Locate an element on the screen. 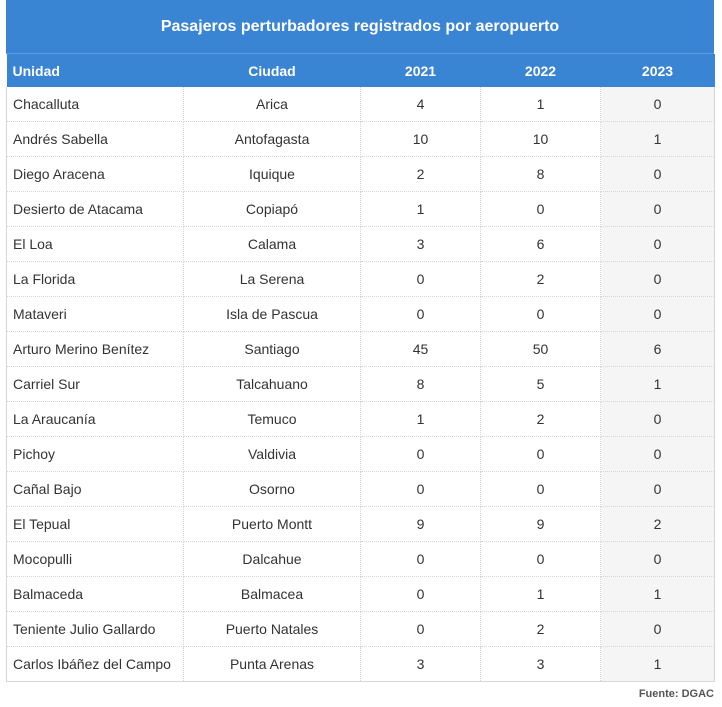 The width and height of the screenshot is (722, 707). table-row: Desierto de Atacama Copiapó 1 0 0 is located at coordinates (360, 209).